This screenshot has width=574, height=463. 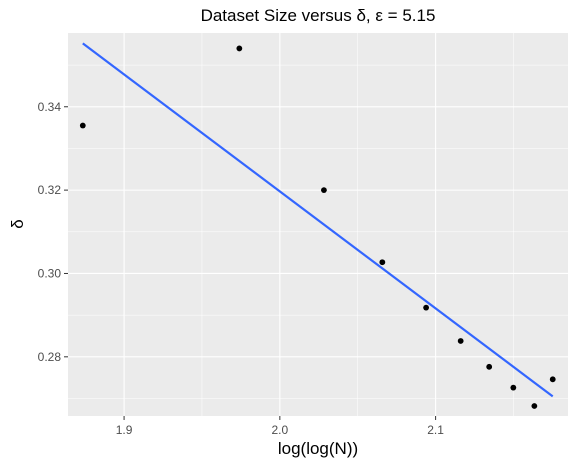 I want to click on y-tick-label: 0.28, so click(x=50, y=357).